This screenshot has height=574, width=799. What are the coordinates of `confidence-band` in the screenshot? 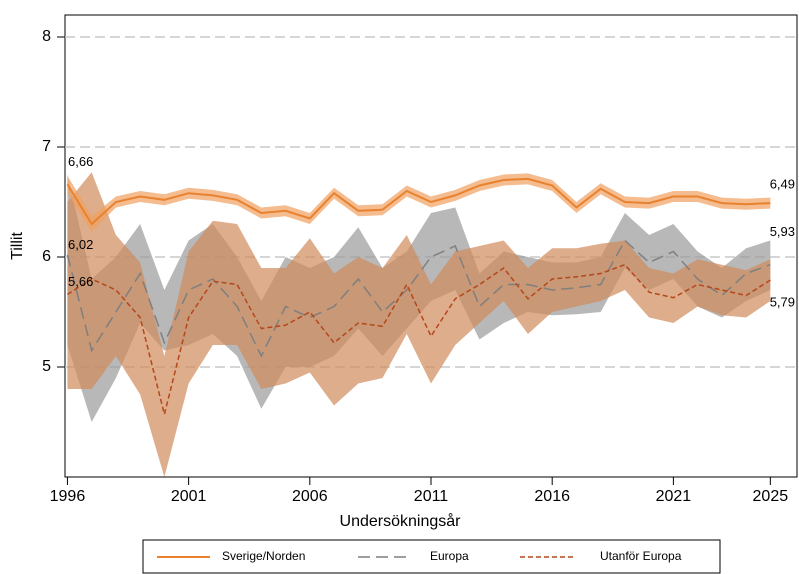 It's located at (419, 202).